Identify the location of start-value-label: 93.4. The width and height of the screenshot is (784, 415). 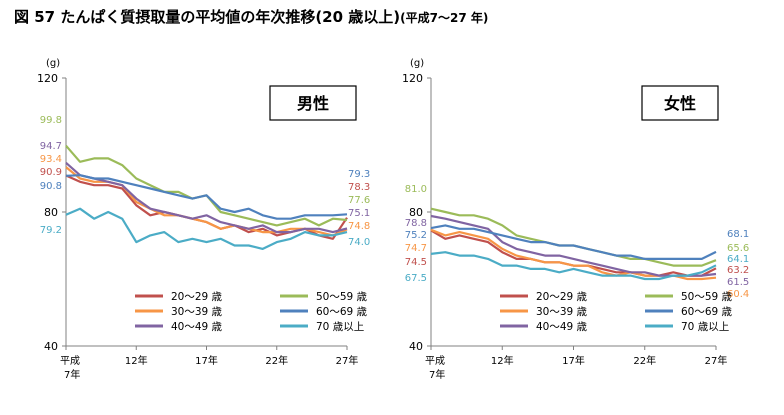
(51, 159).